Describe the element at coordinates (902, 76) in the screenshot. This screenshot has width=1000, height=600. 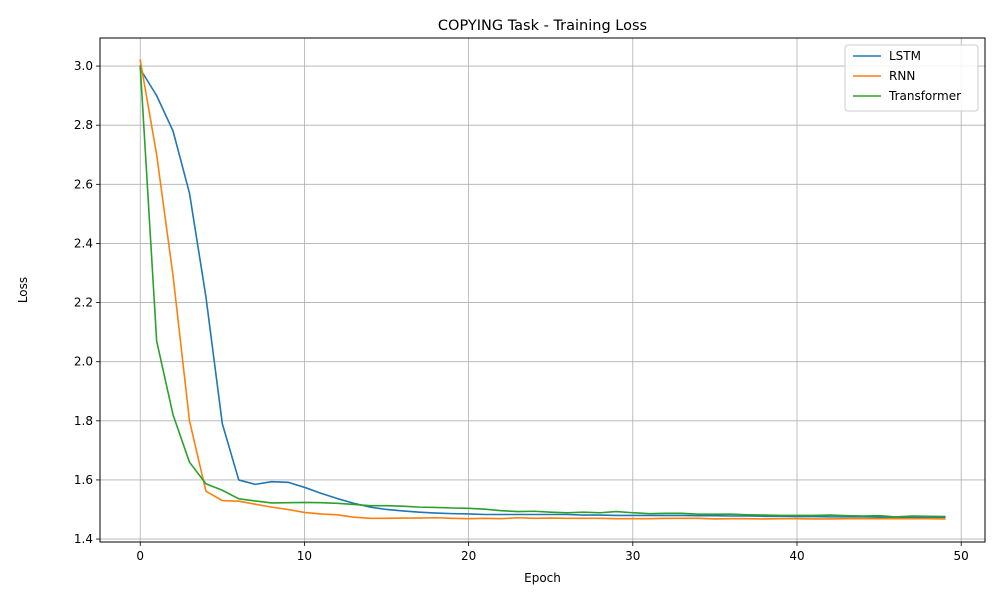
I see `legend-label-rnn: RNN` at that location.